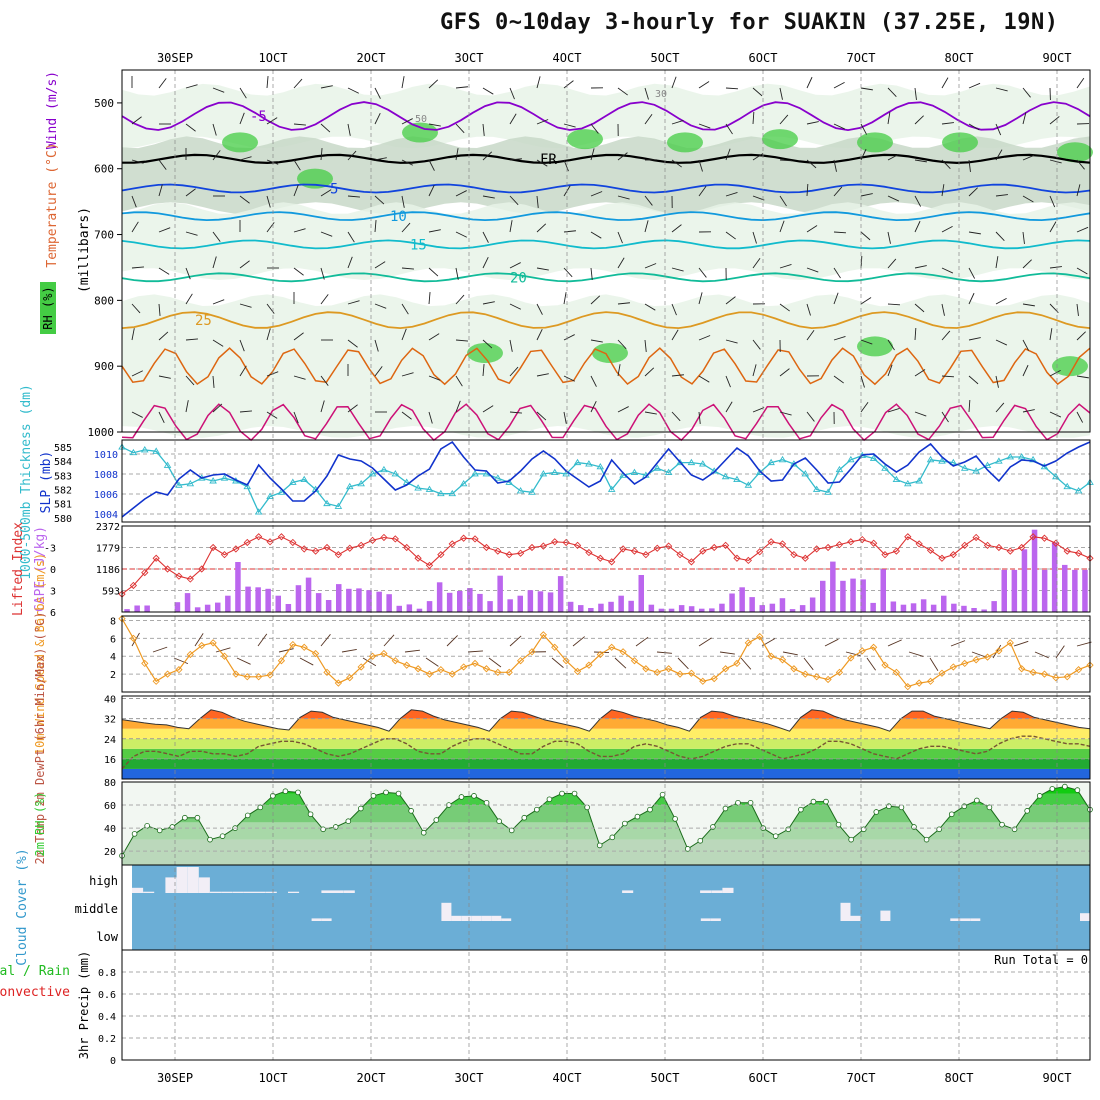 This screenshot has height=1100, width=1100. I want to click on rh-tick-label: 20, so click(110, 852).